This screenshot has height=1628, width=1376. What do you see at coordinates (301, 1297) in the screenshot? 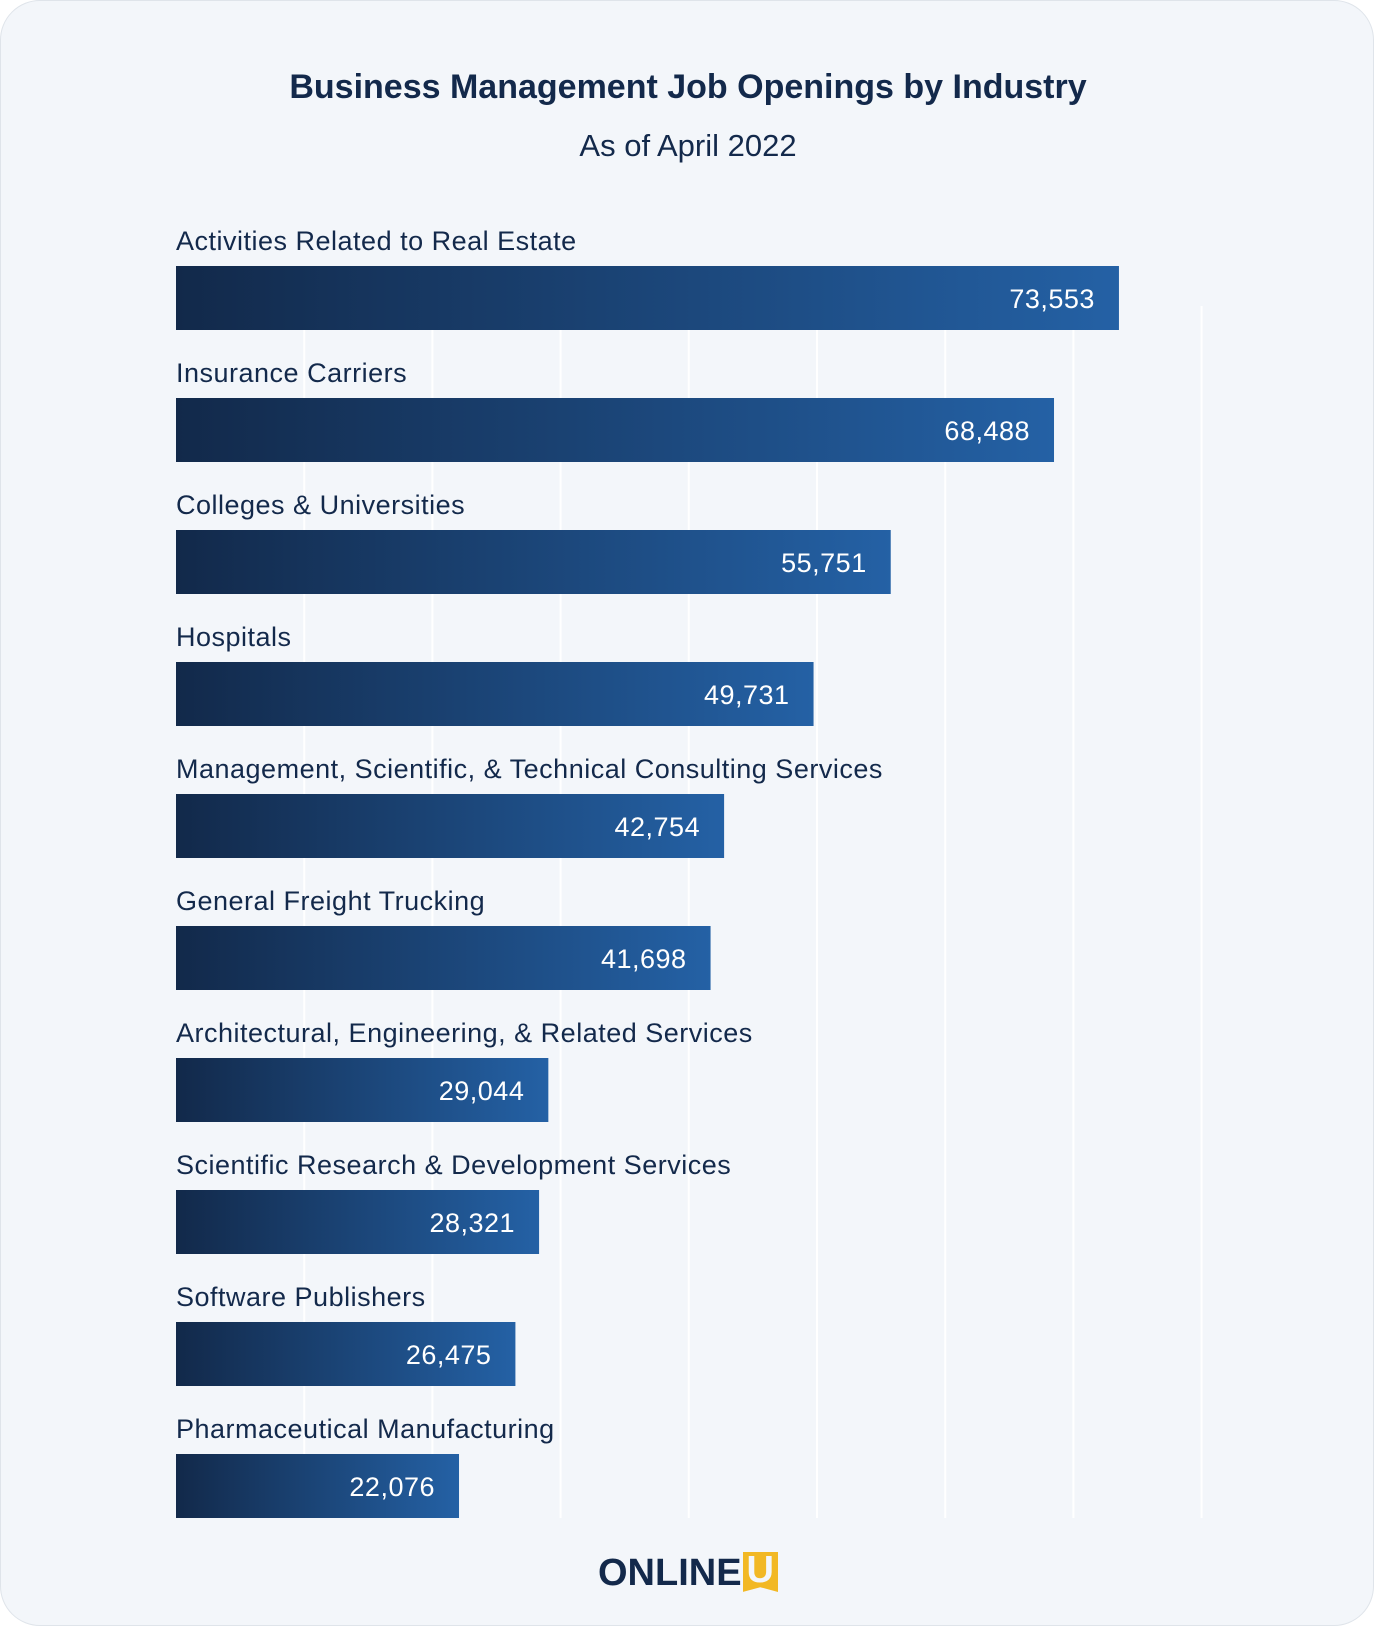
I see `category-label: Software Publishers` at bounding box center [301, 1297].